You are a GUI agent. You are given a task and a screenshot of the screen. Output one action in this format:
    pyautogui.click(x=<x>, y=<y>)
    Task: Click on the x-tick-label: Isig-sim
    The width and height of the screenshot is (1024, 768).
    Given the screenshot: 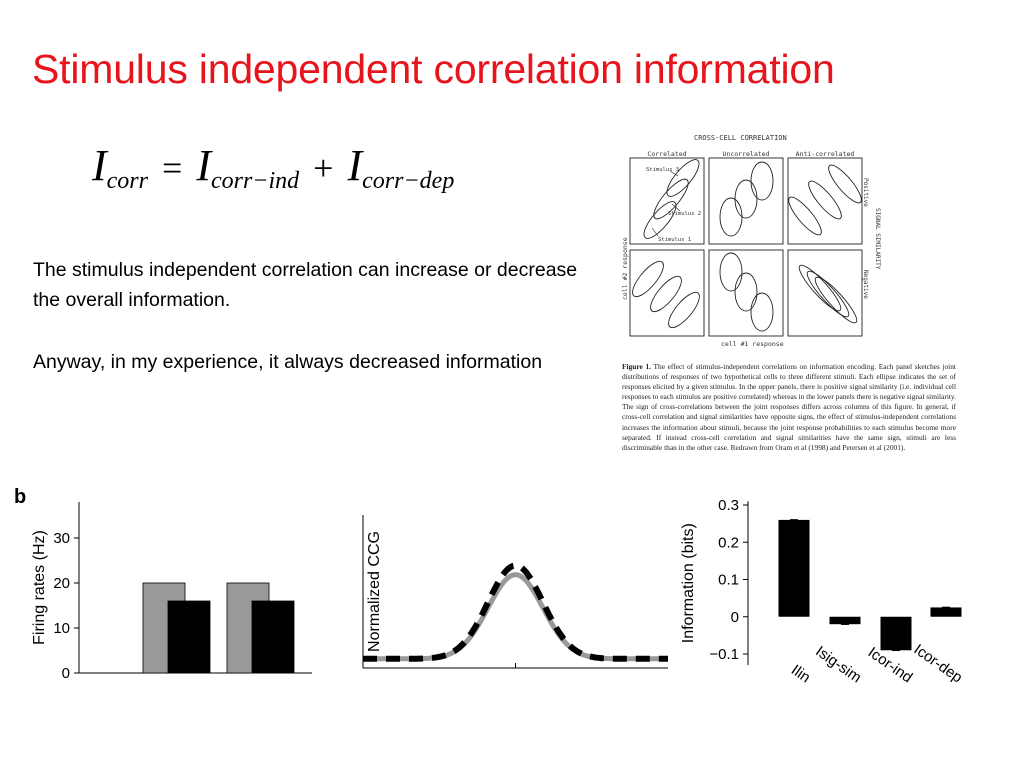 What is the action you would take?
    pyautogui.click(x=838, y=665)
    